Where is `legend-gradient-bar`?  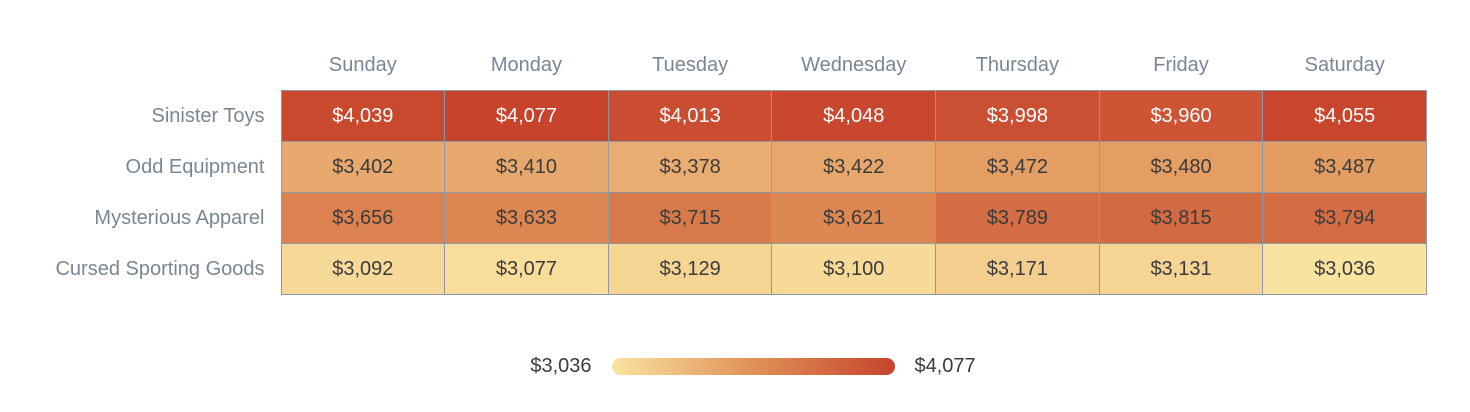
legend-gradient-bar is located at coordinates (753, 366).